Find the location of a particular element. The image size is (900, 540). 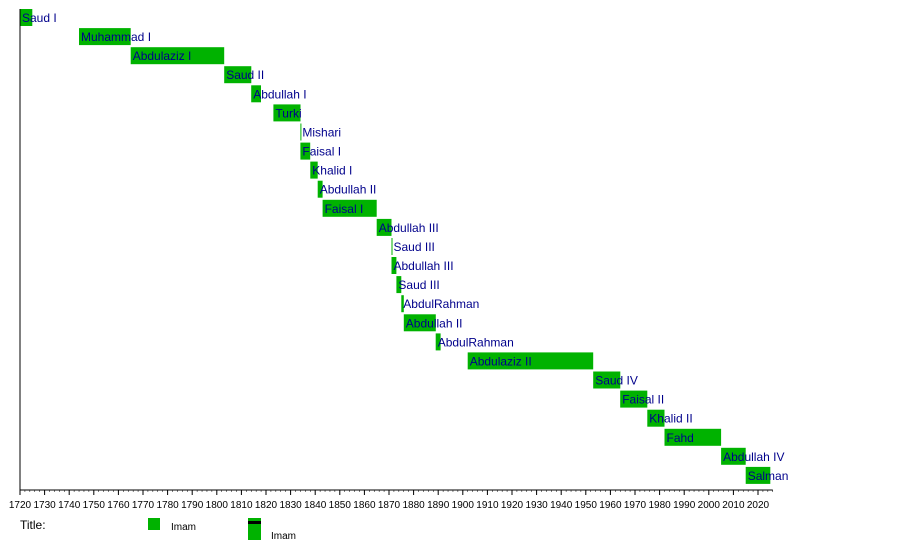

tick-label: 1900 is located at coordinates (463, 505).